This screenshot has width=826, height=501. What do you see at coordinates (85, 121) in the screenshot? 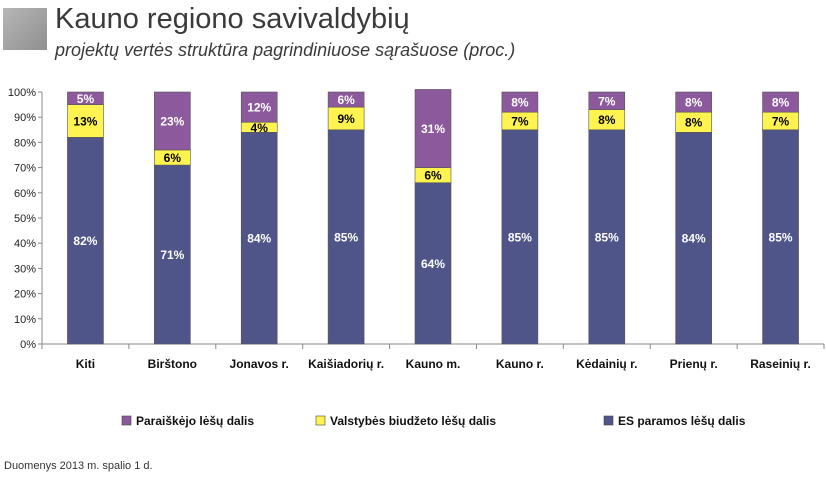
I see `data-label-valstybes: 13%` at bounding box center [85, 121].